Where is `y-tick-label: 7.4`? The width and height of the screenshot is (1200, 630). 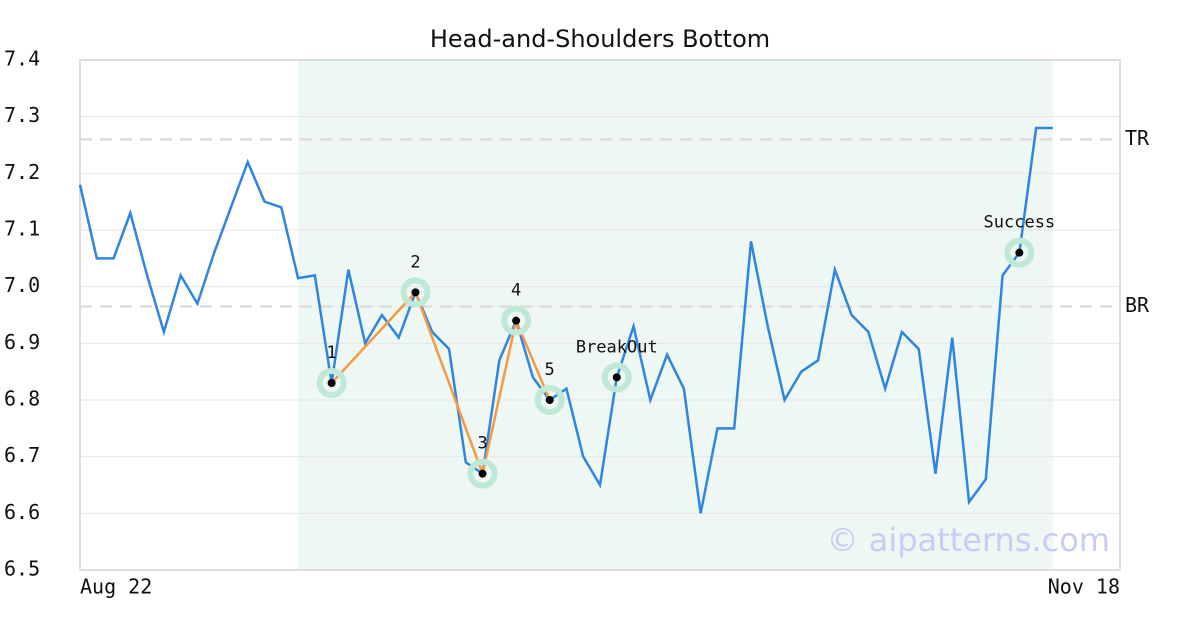
y-tick-label: 7.4 is located at coordinates (22, 59).